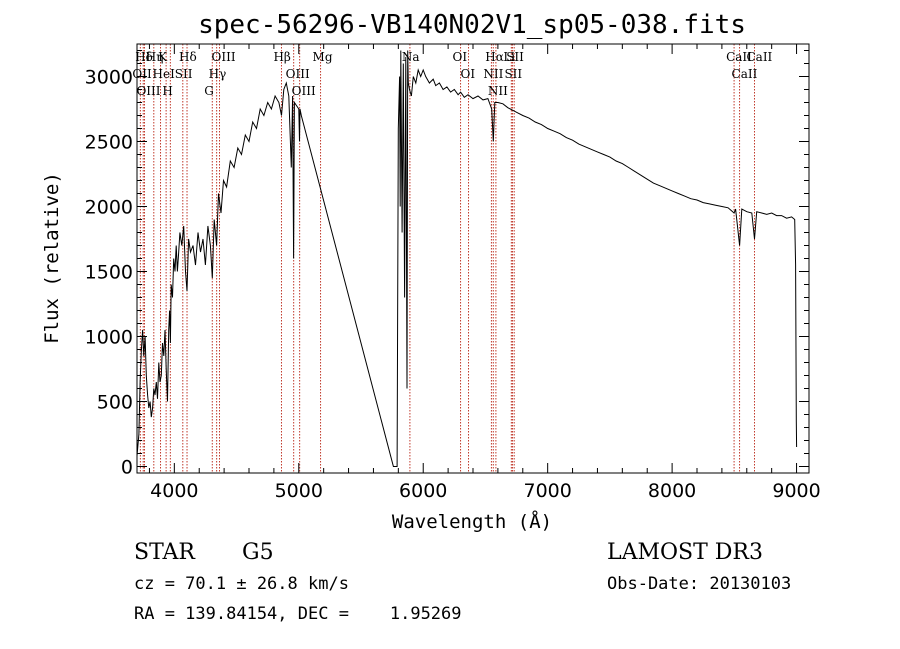  Describe the element at coordinates (164, 74) in the screenshot. I see `line-marker-label: HeI` at that location.